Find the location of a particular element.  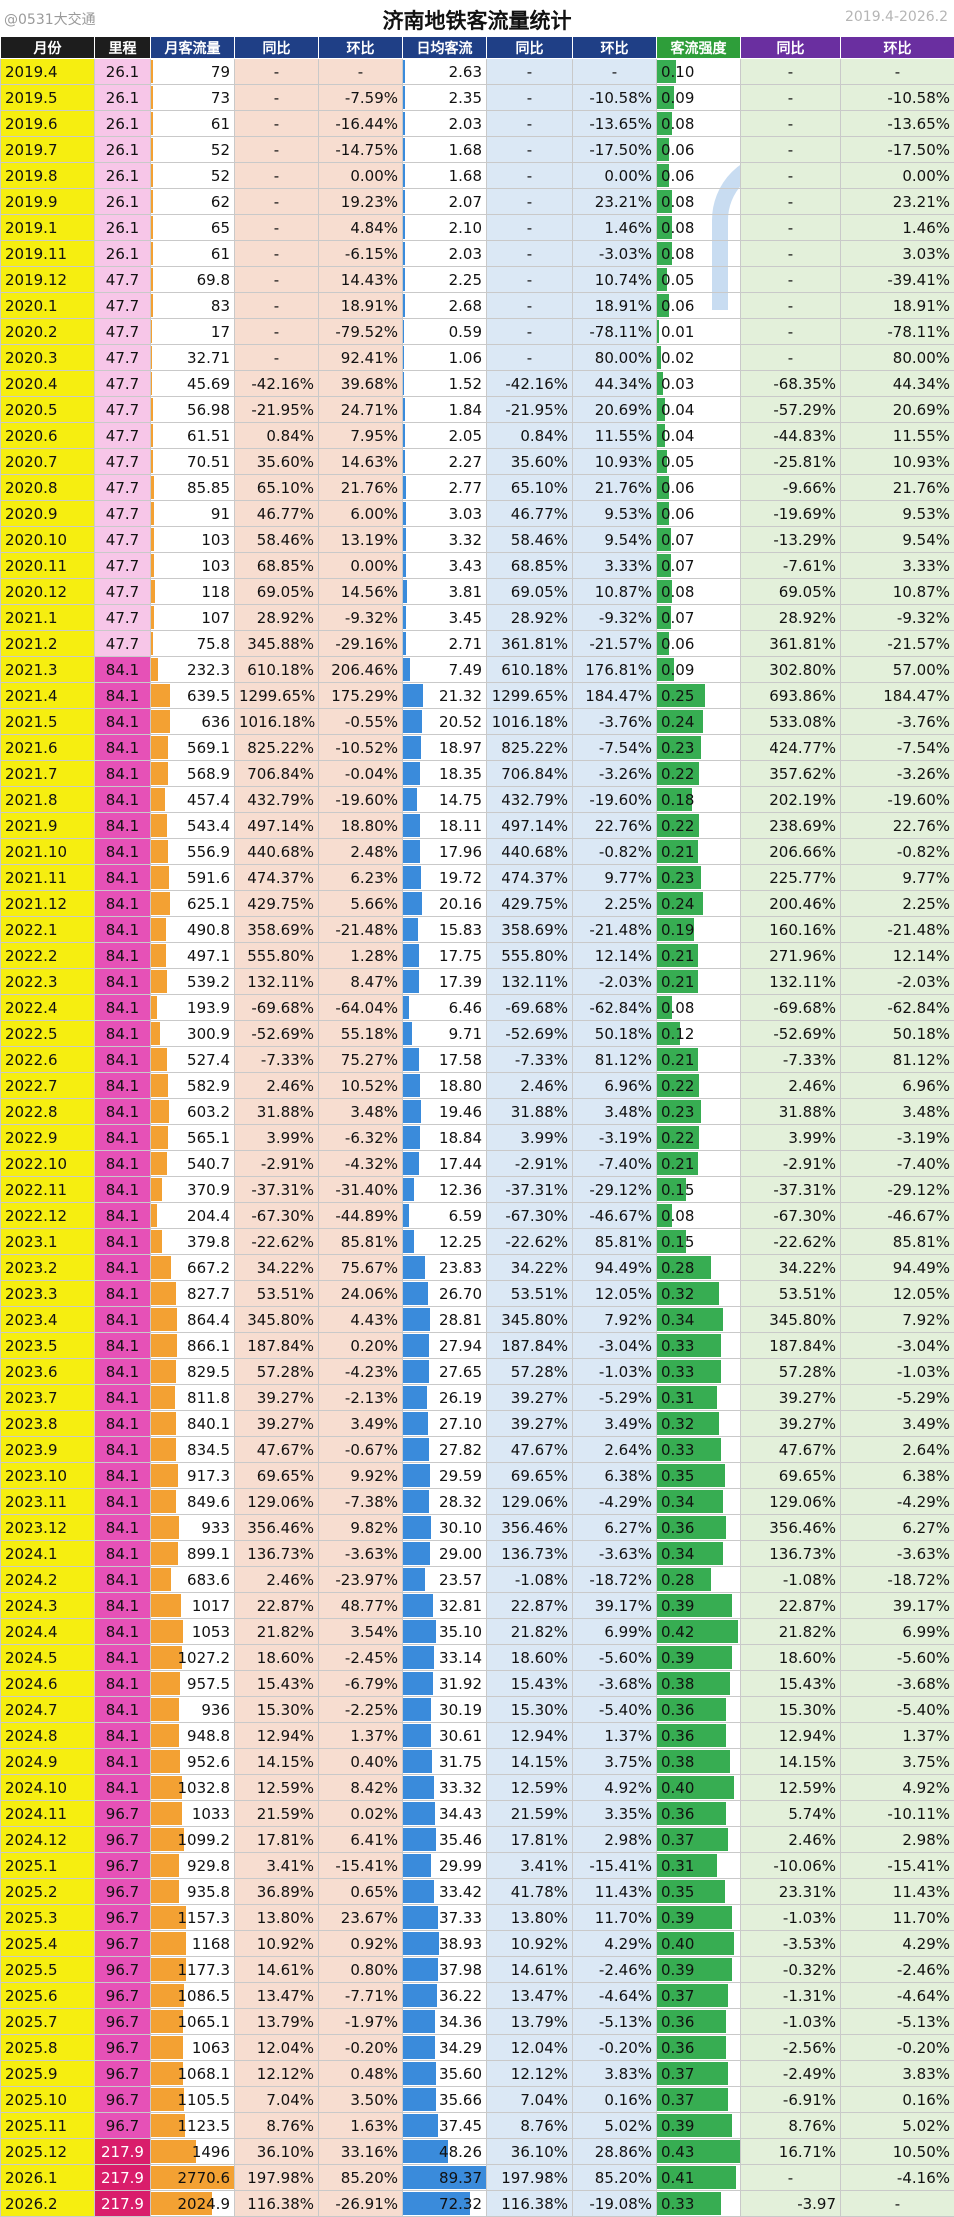

cell-text: 41.78% is located at coordinates (539, 1892).